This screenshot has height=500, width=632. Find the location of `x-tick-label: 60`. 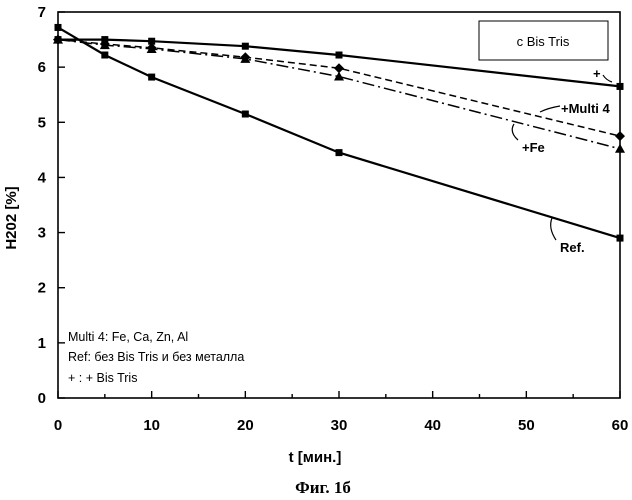

x-tick-label: 60 is located at coordinates (620, 425).